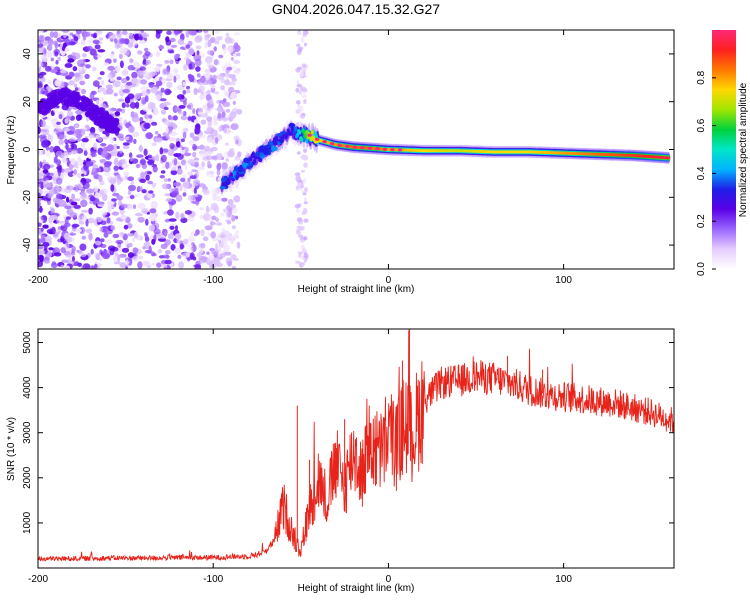 The image size is (750, 600). Describe the element at coordinates (213, 579) in the screenshot. I see `x-tick-label: -100` at that location.